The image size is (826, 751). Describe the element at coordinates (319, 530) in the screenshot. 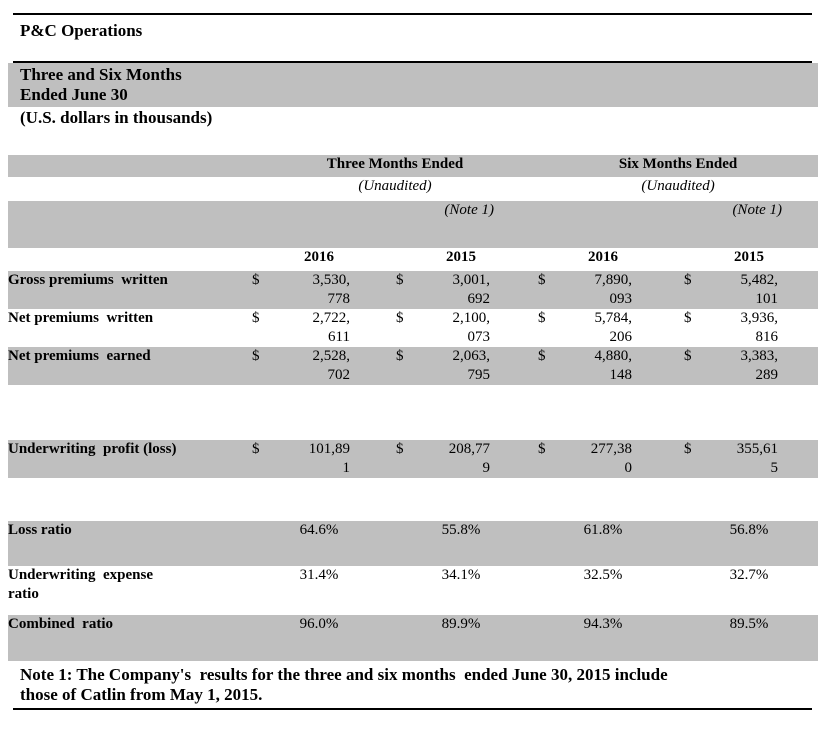

I see `value-cell: 64.6%` at that location.